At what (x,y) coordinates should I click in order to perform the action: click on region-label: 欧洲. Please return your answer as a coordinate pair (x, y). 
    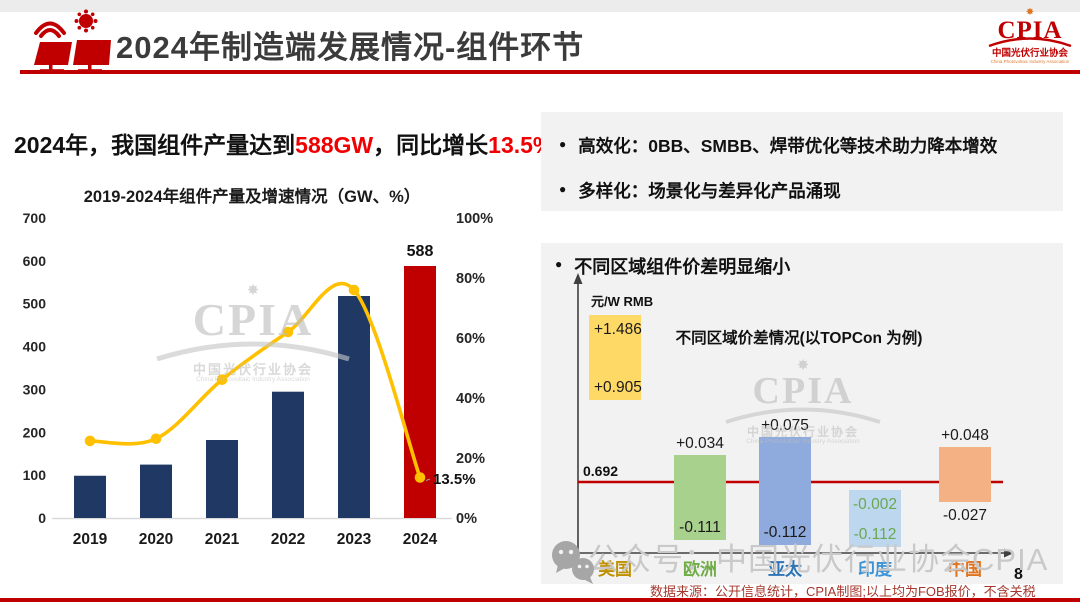
    Looking at the image, I should click on (700, 569).